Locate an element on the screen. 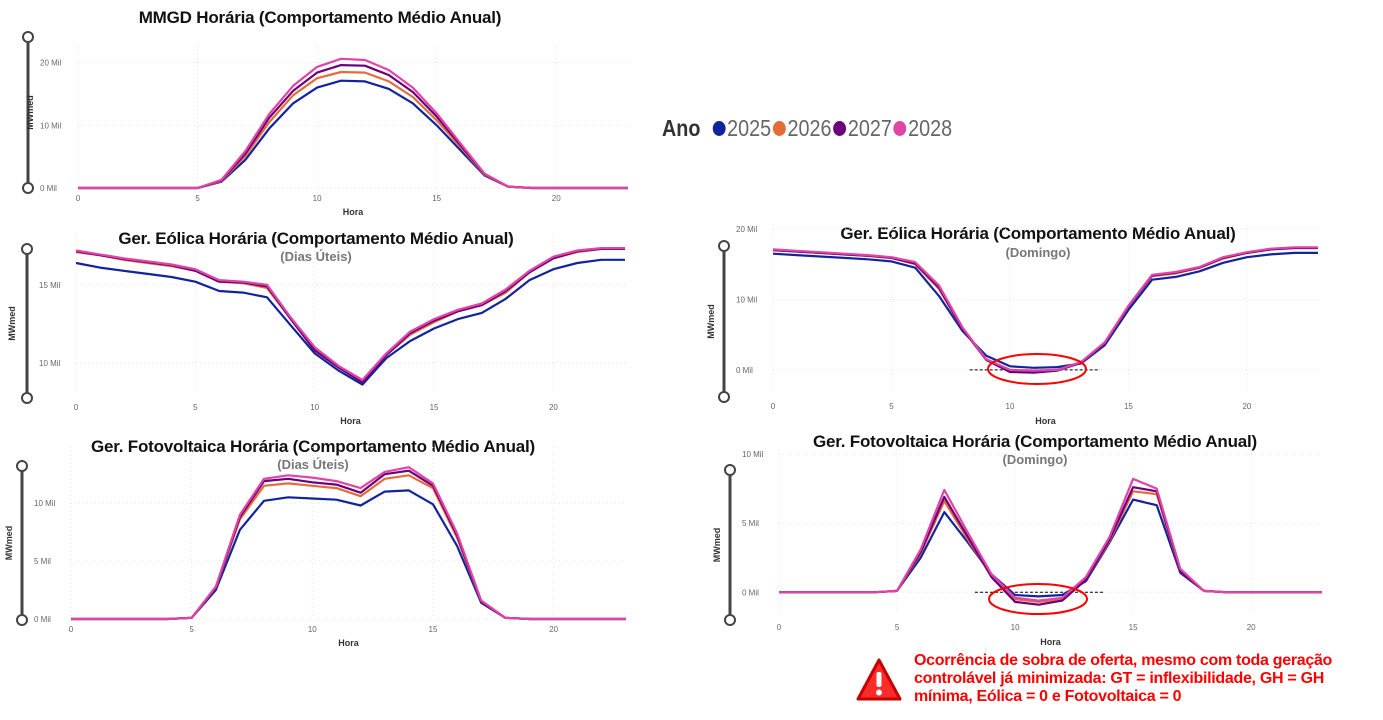  chart-title: MMGD Horária (Comportamento Médio Anual) is located at coordinates (320, 17).